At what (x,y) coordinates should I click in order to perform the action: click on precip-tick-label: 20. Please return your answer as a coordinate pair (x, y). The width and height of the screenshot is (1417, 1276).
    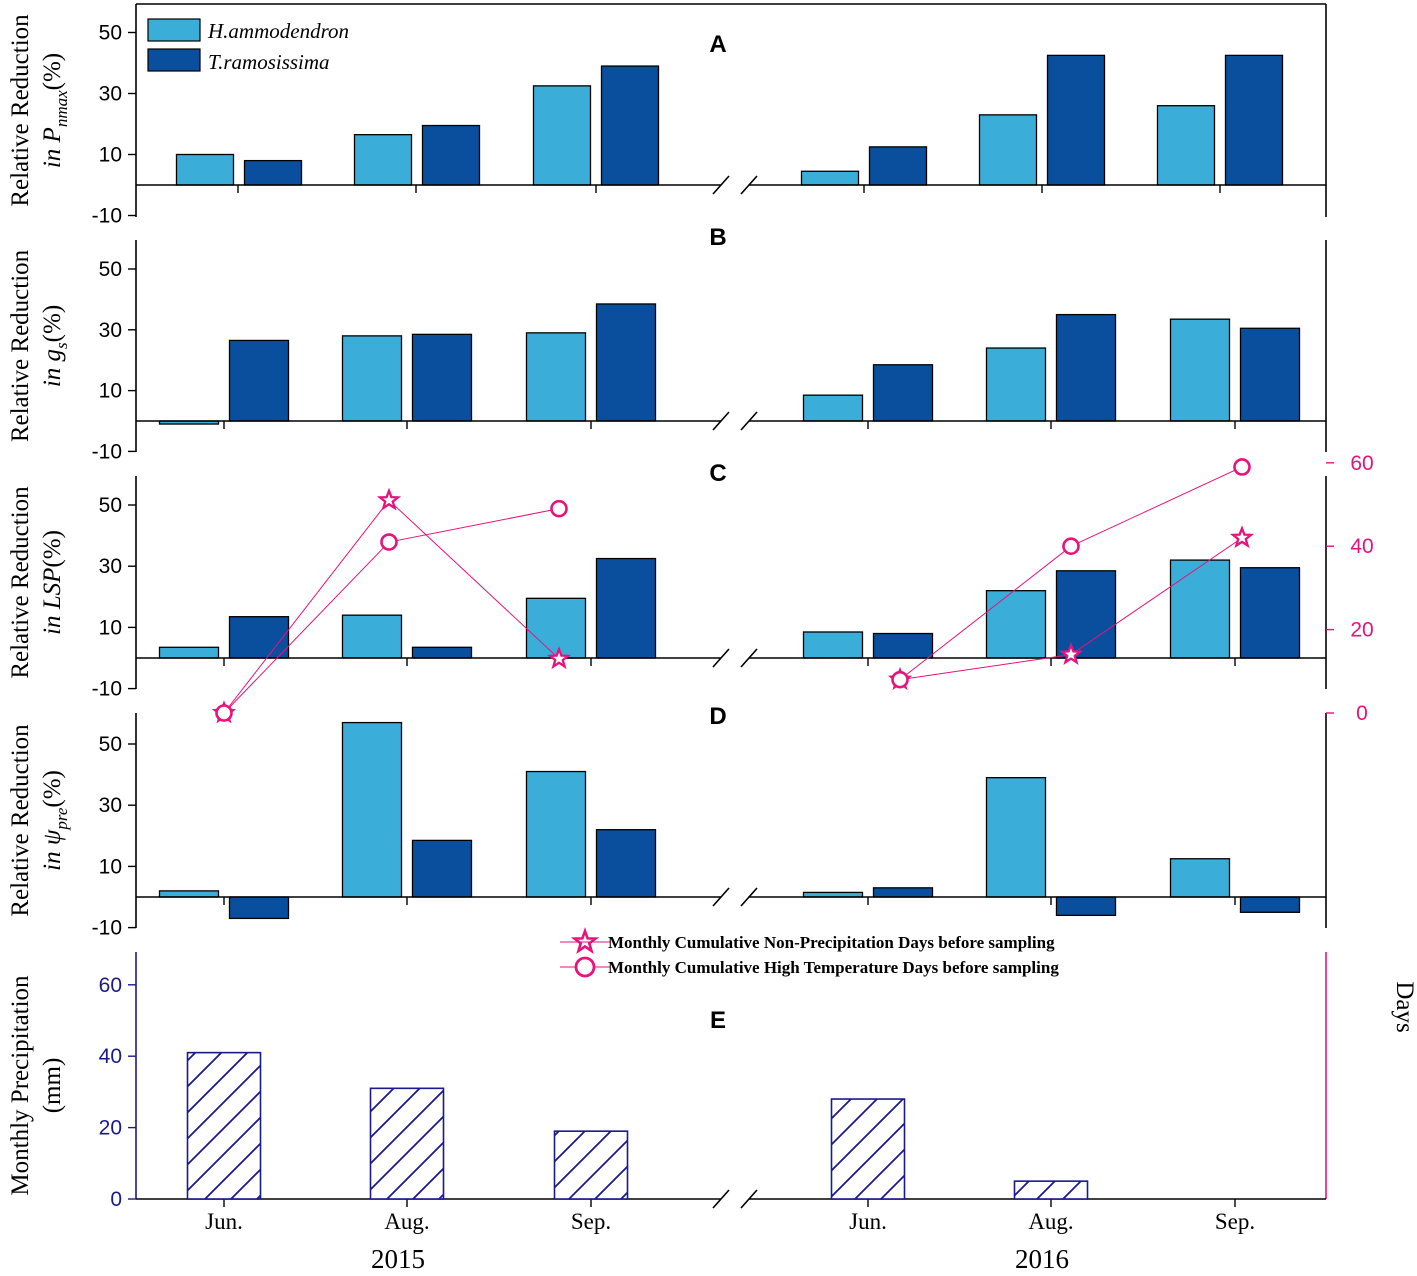
    Looking at the image, I should click on (110, 1128).